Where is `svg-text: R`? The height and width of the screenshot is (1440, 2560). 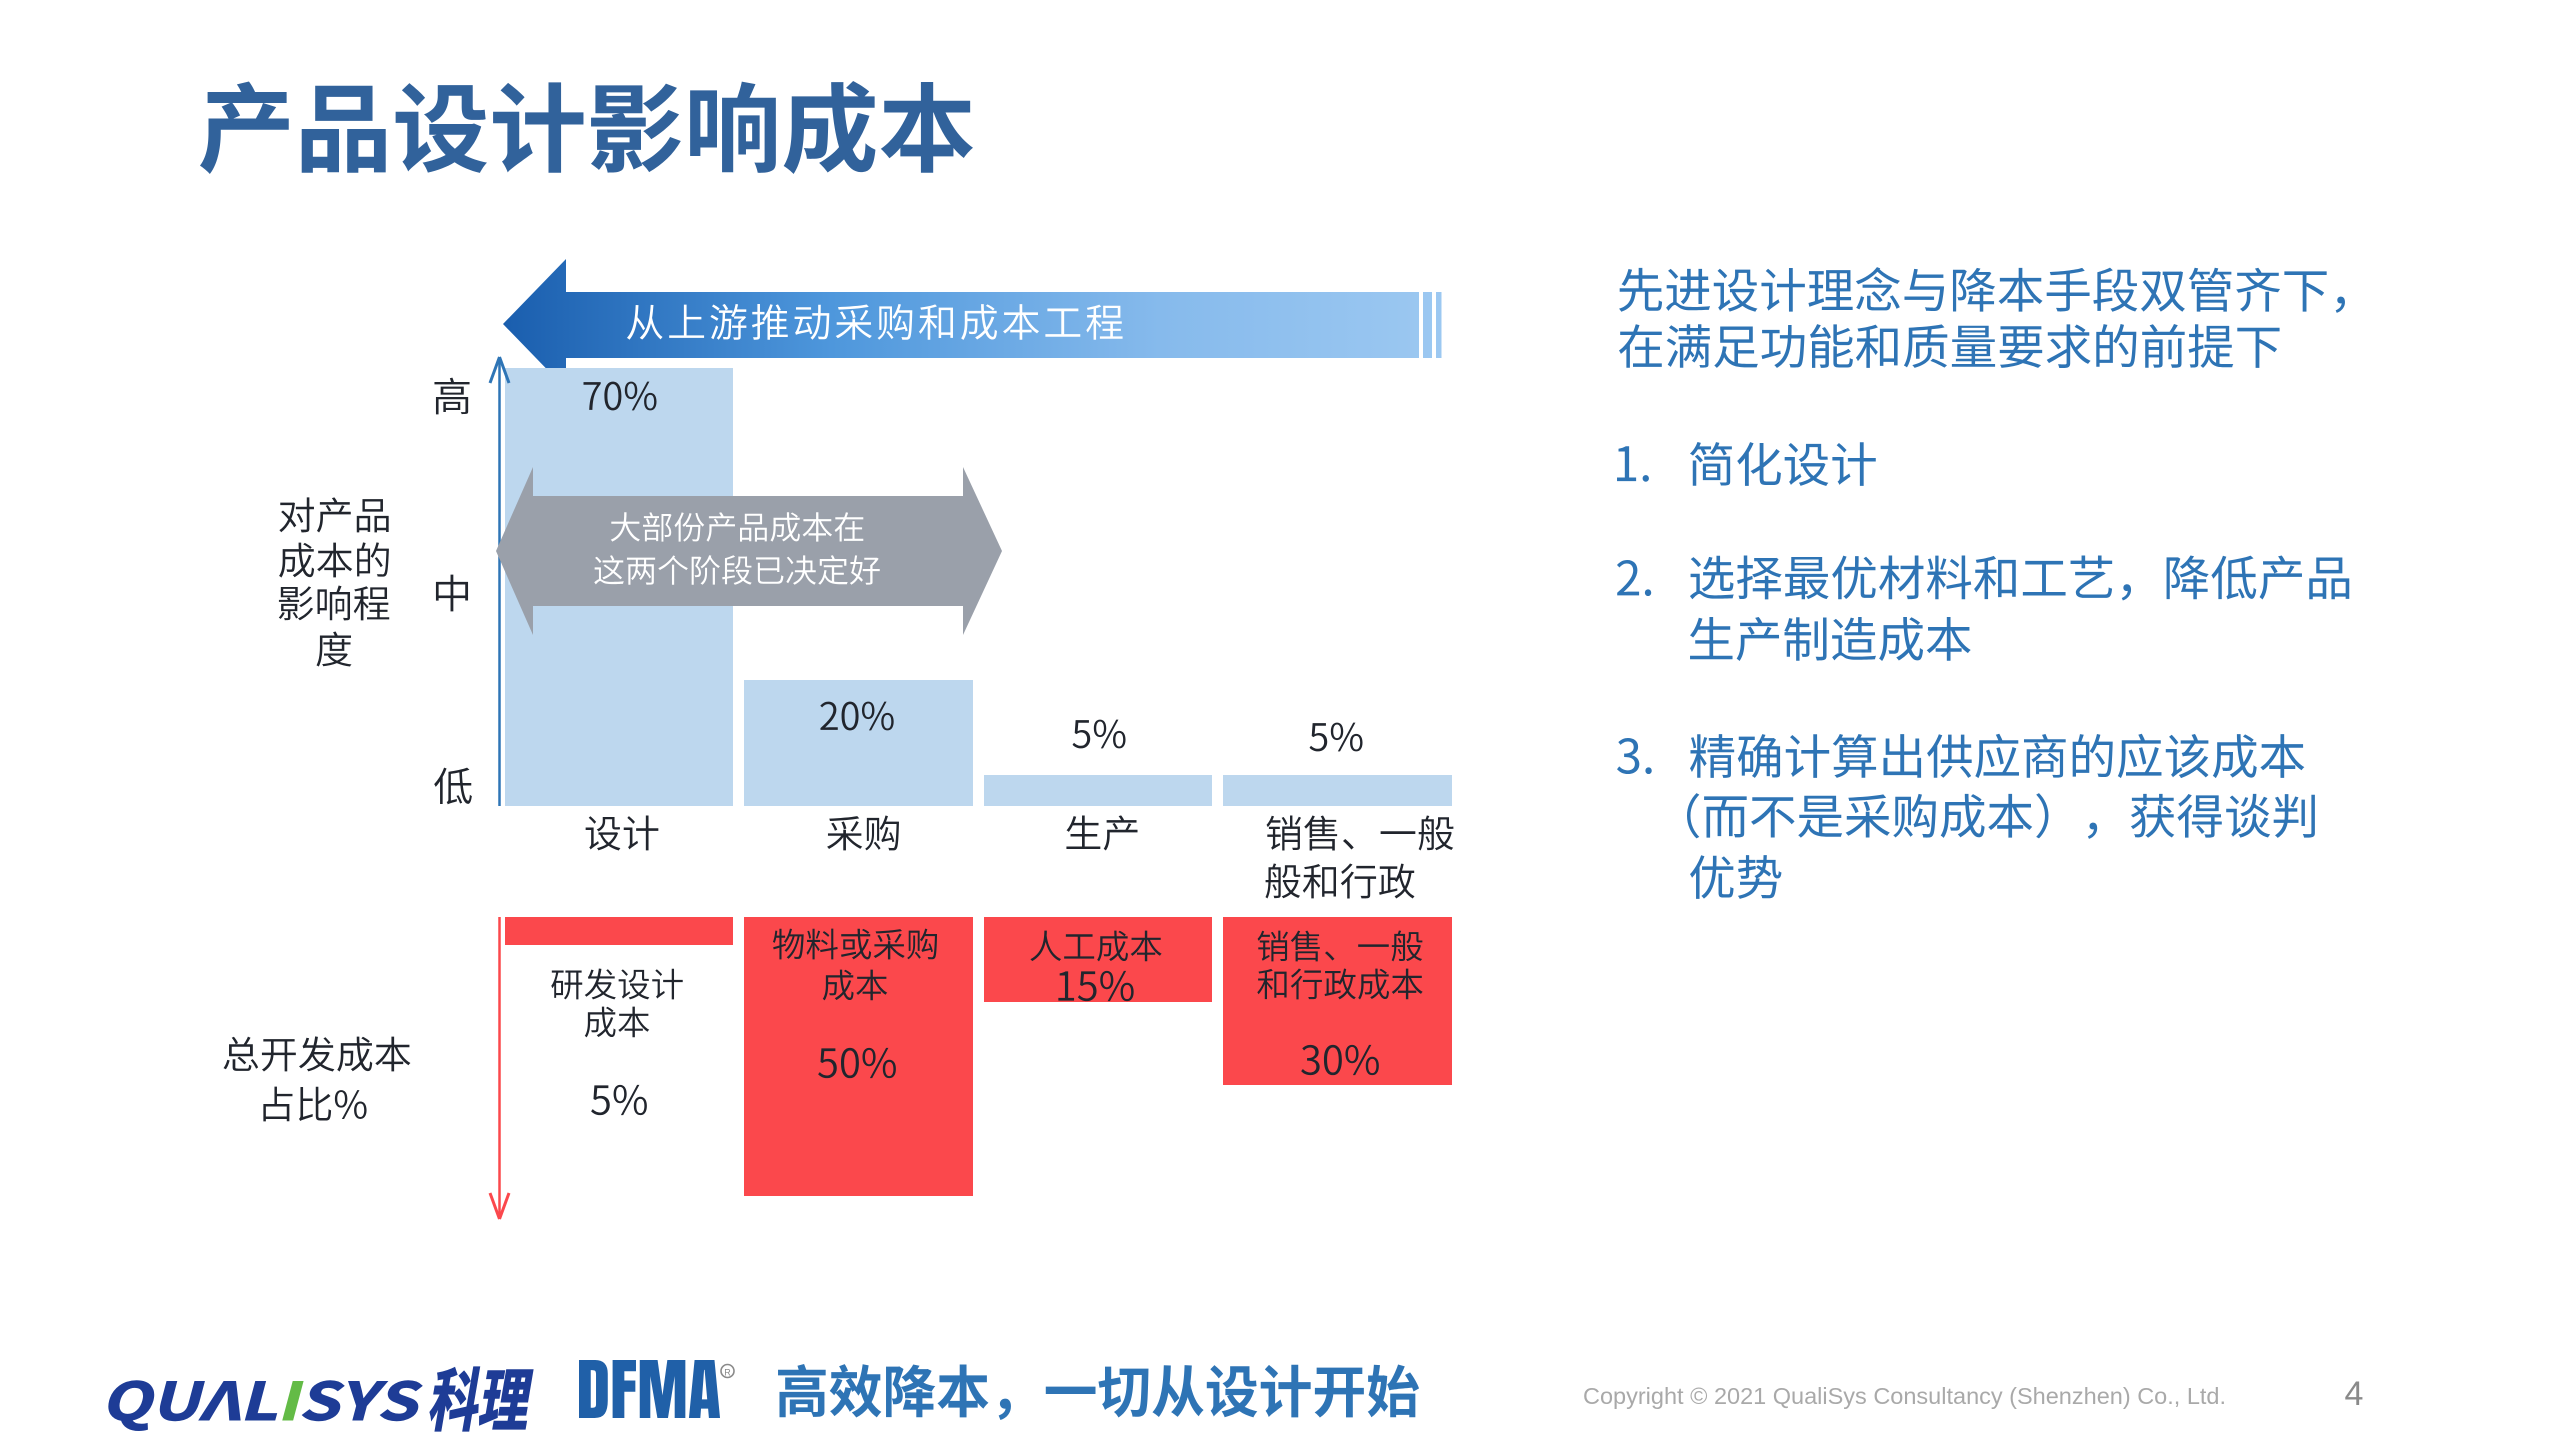
svg-text: R is located at coordinates (727, 1373).